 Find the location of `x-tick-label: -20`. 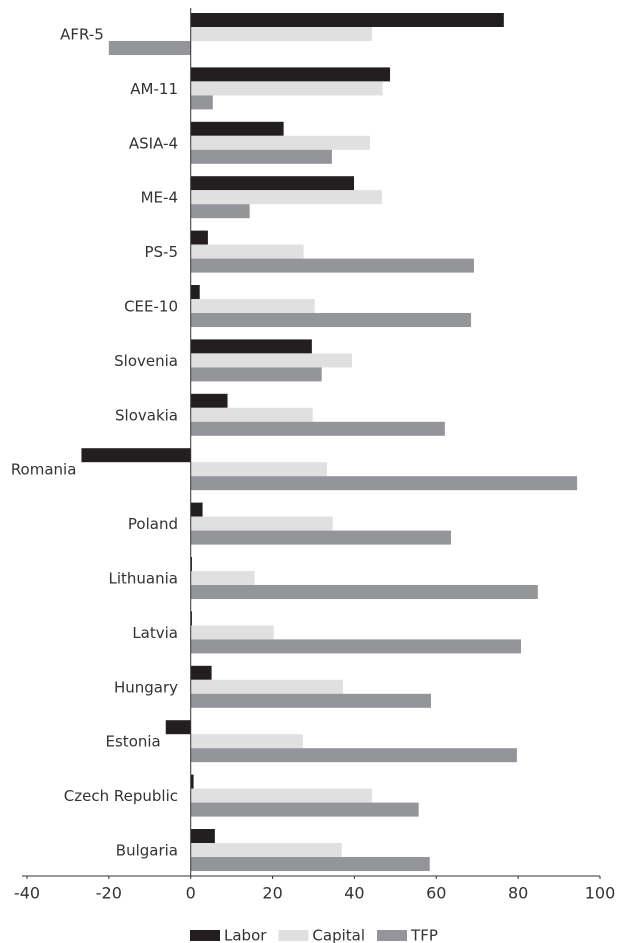

x-tick-label: -20 is located at coordinates (109, 893).